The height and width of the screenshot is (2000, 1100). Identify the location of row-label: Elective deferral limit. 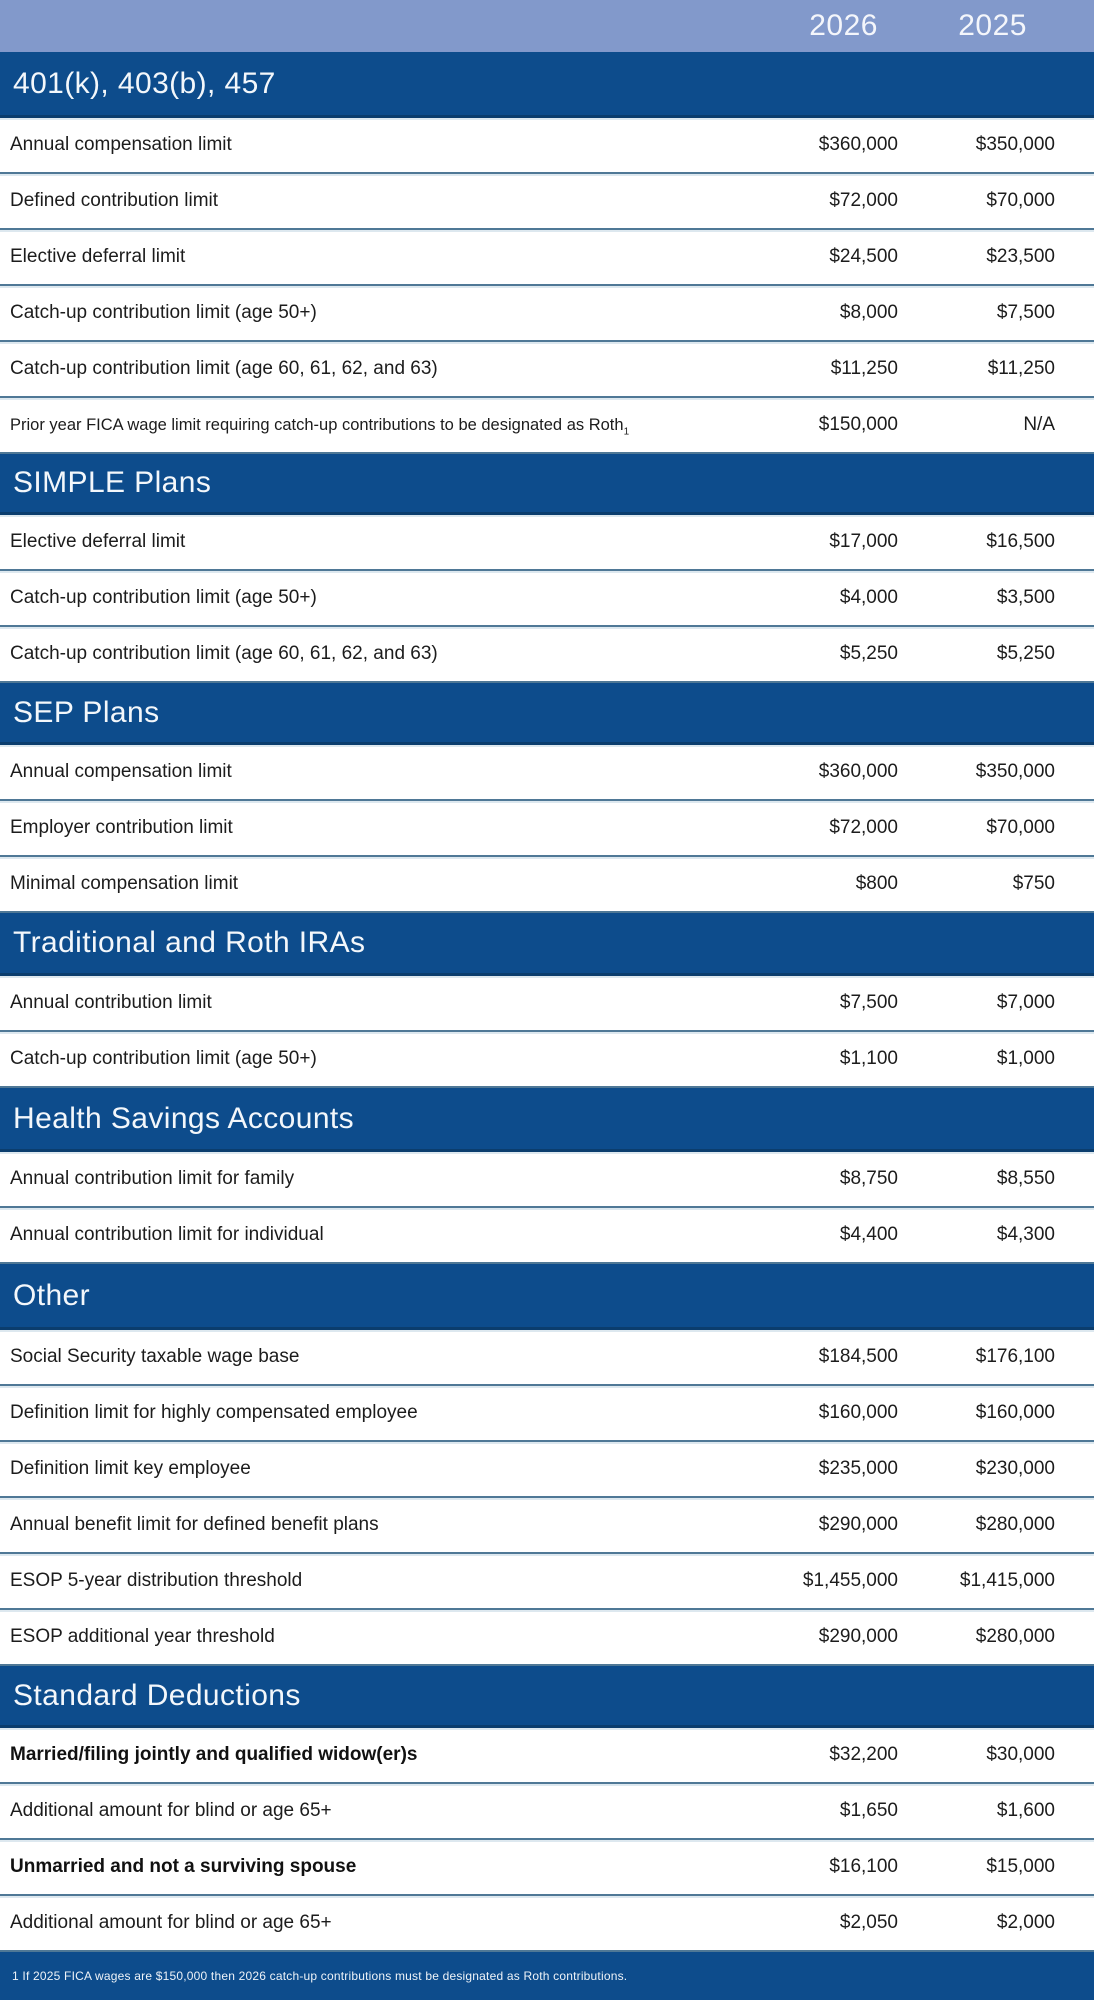
(369, 542).